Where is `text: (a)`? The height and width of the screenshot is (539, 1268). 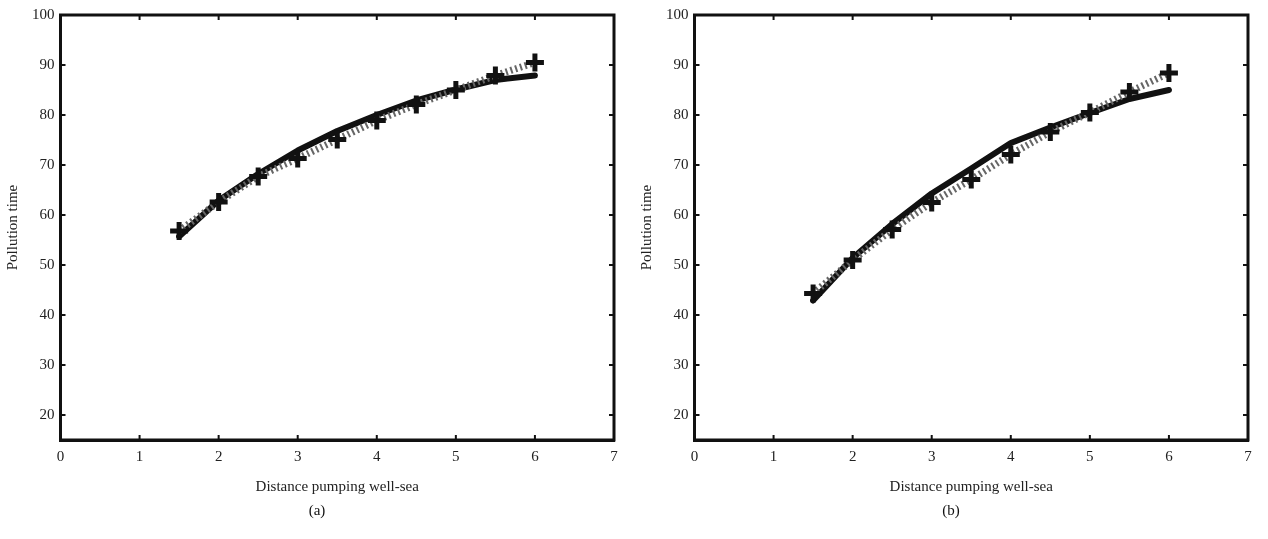 text: (a) is located at coordinates (317, 510).